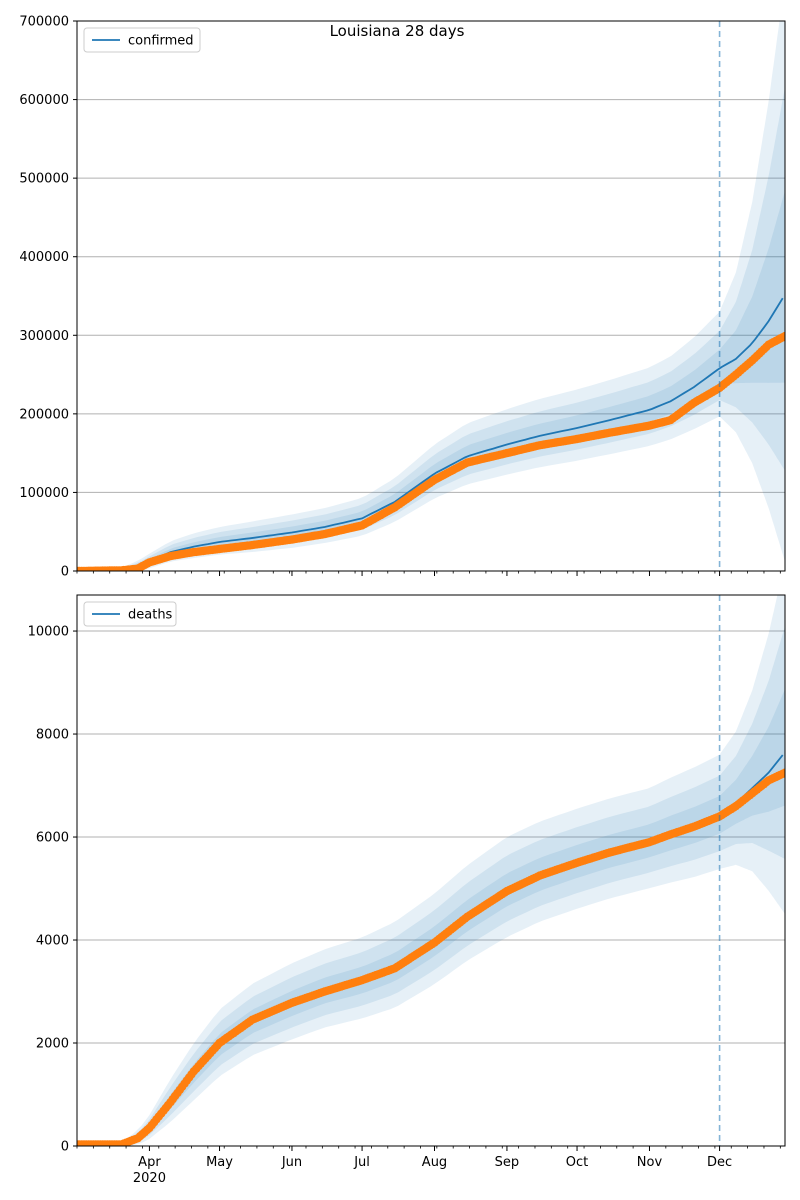  I want to click on y-tick-label: 8000, so click(52, 735).